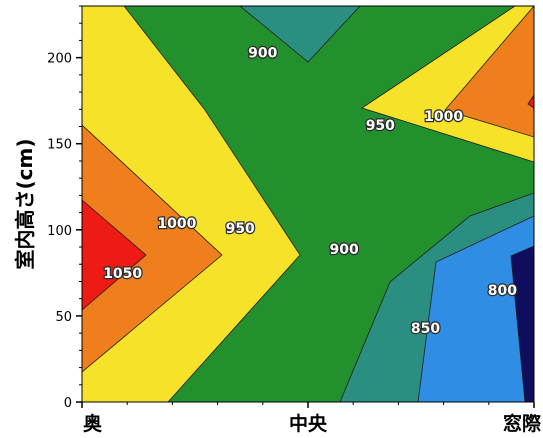 The width and height of the screenshot is (543, 438). I want to click on y-axis-title: 室内高さ(cm), so click(25, 204).